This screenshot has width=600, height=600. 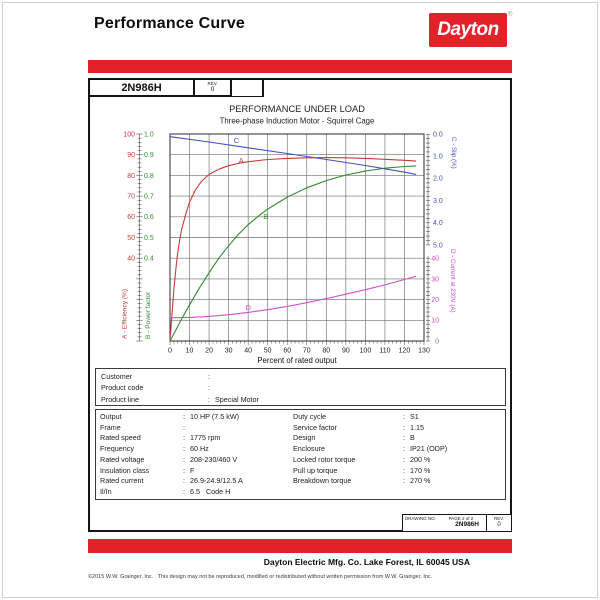 I want to click on axis-current-tick: 10, so click(x=435, y=321).